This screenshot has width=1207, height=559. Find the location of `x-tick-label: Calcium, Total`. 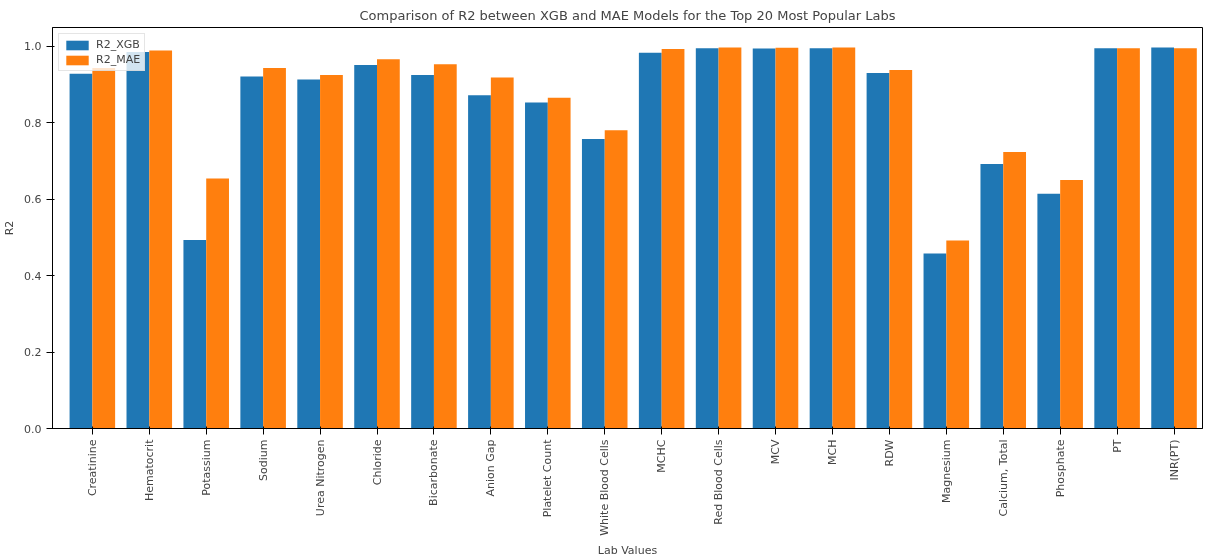

x-tick-label: Calcium, Total is located at coordinates (1003, 478).